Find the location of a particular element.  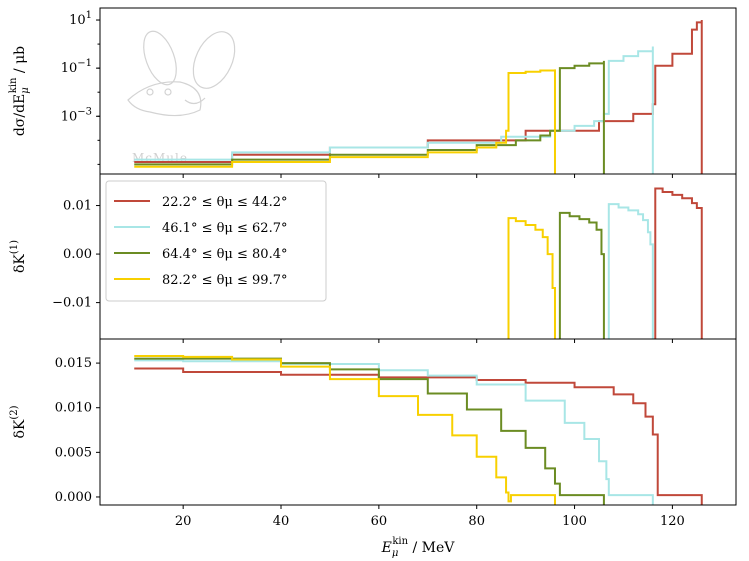

y-tick-label: 0.00 is located at coordinates (77, 254).